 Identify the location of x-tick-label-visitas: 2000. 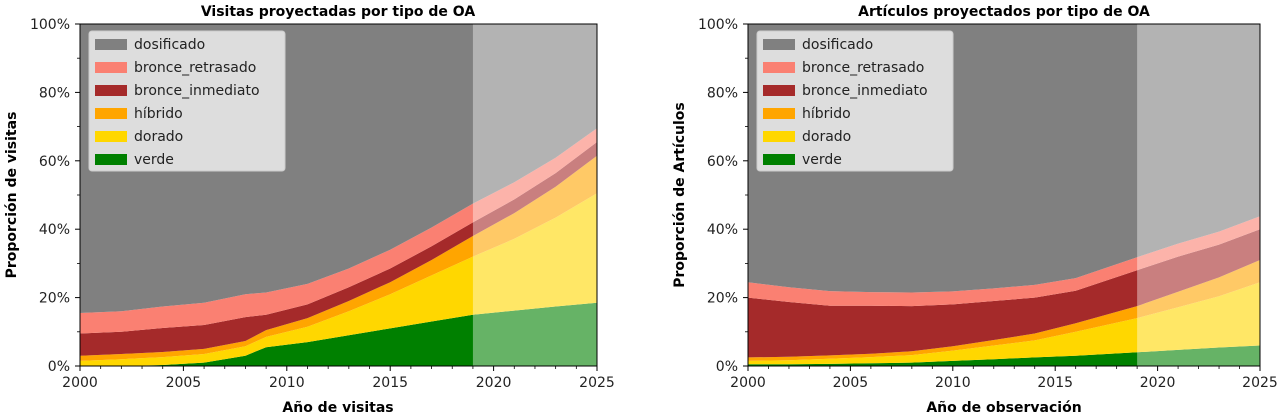
(80, 383).